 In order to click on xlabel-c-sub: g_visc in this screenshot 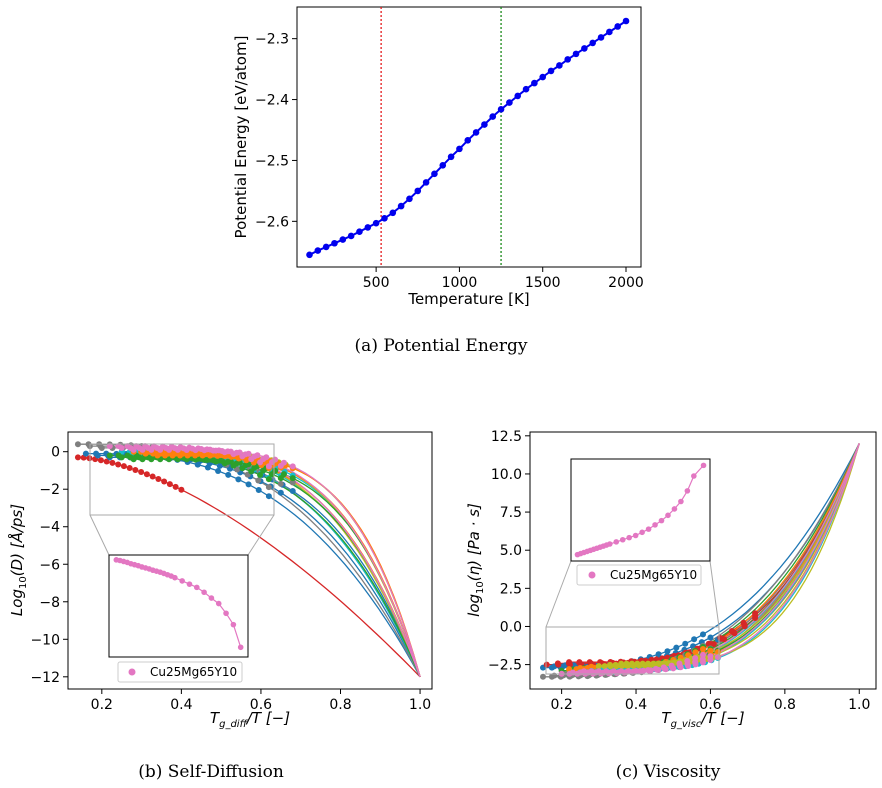, I will do `click(686, 724)`.